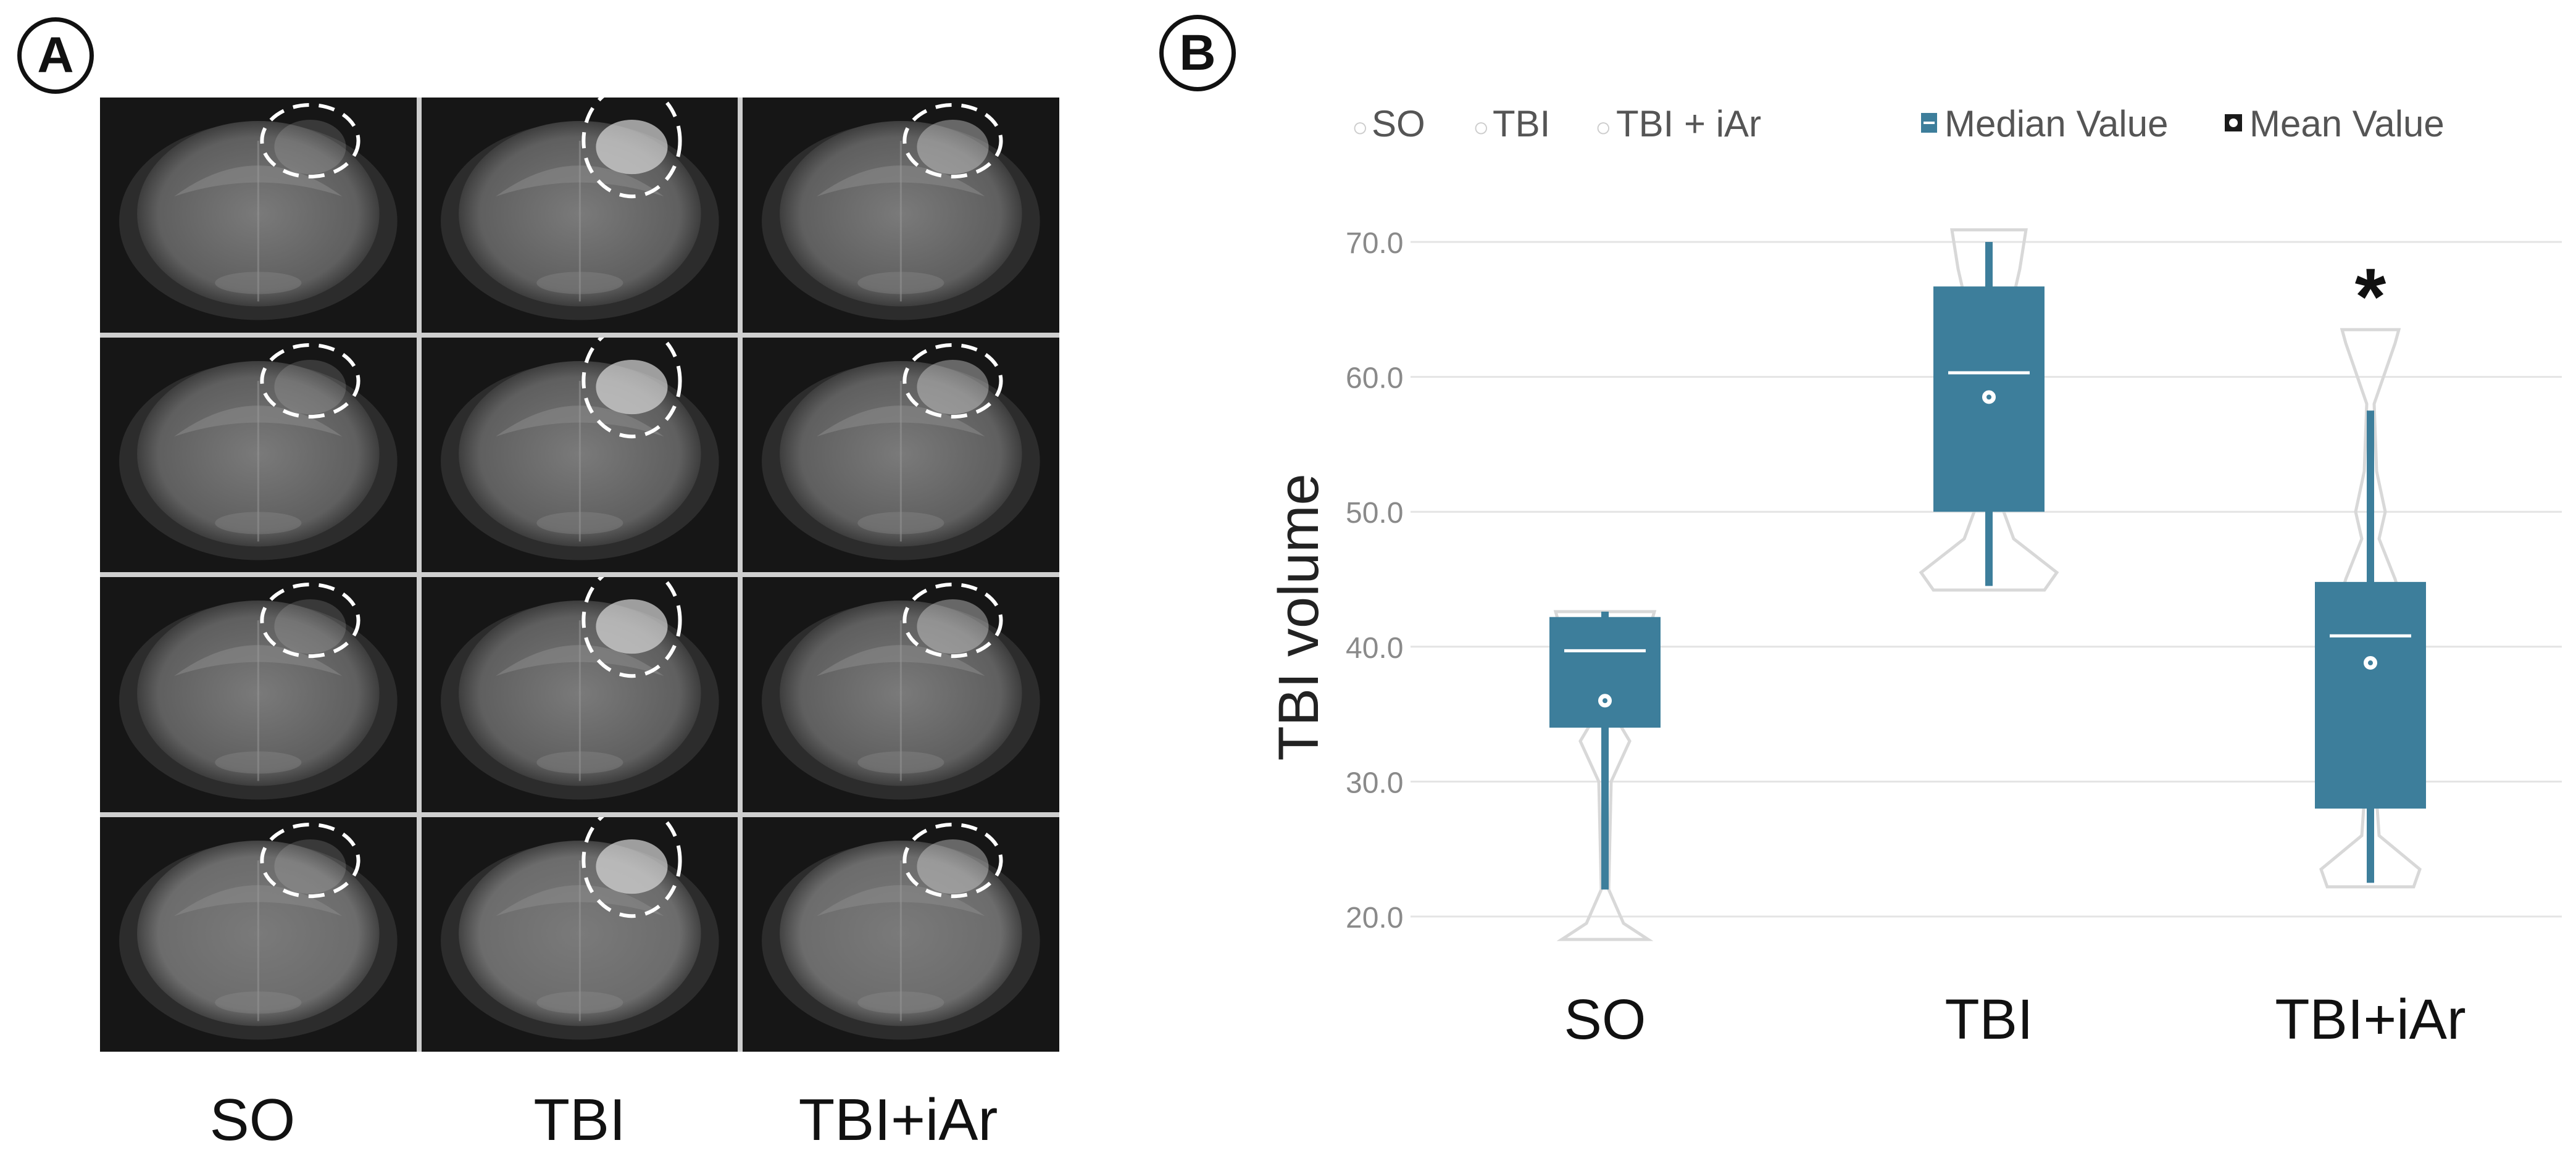 This screenshot has height=1156, width=2576. Describe the element at coordinates (1374, 783) in the screenshot. I see `y-tick-label: 30.0` at that location.